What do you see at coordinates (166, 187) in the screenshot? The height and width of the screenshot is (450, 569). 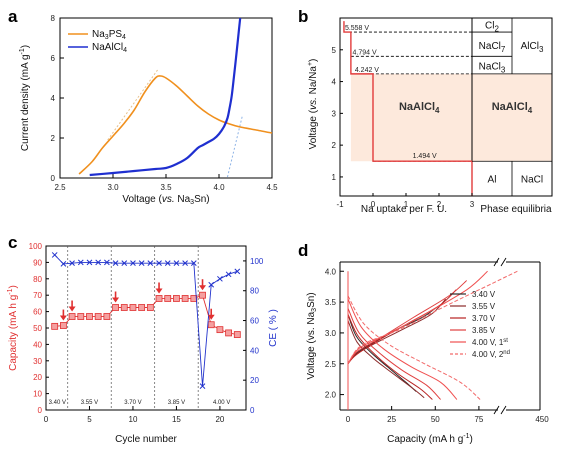 I see `panel-a-xtick-label: 3.5` at bounding box center [166, 187].